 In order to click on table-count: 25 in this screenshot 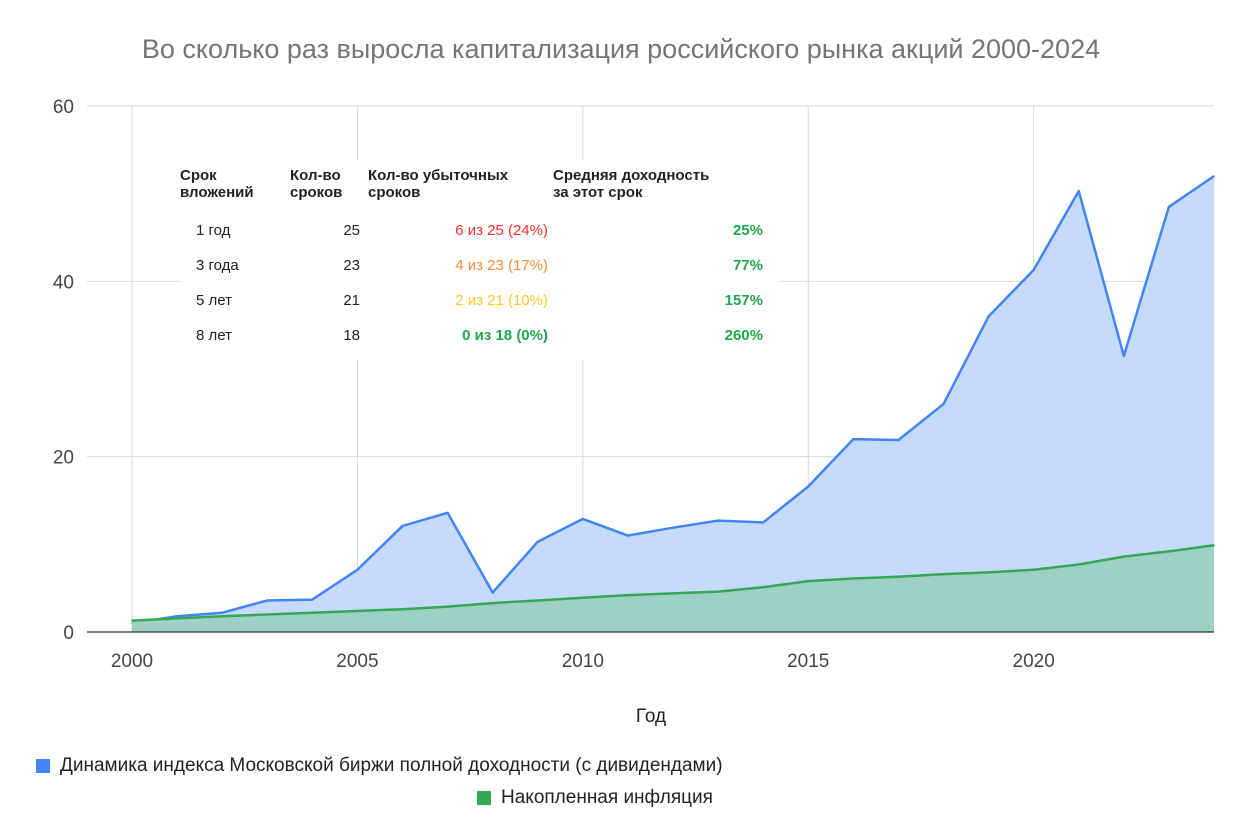, I will do `click(351, 230)`.